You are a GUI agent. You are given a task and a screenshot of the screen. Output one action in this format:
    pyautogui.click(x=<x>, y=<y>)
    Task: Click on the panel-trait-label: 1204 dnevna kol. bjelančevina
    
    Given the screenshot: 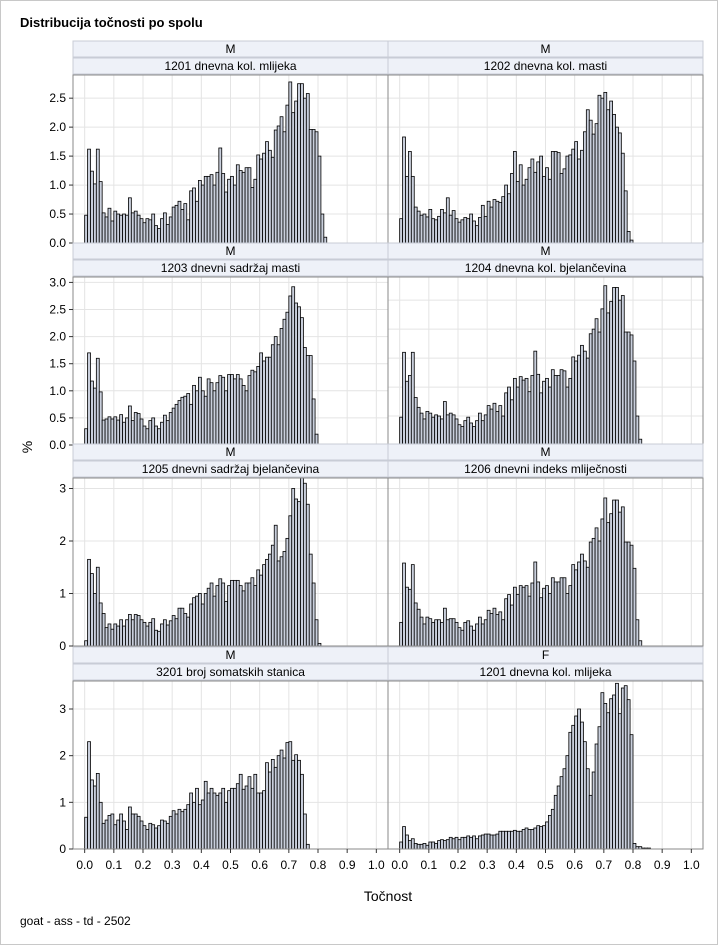 What is the action you would take?
    pyautogui.click(x=546, y=268)
    